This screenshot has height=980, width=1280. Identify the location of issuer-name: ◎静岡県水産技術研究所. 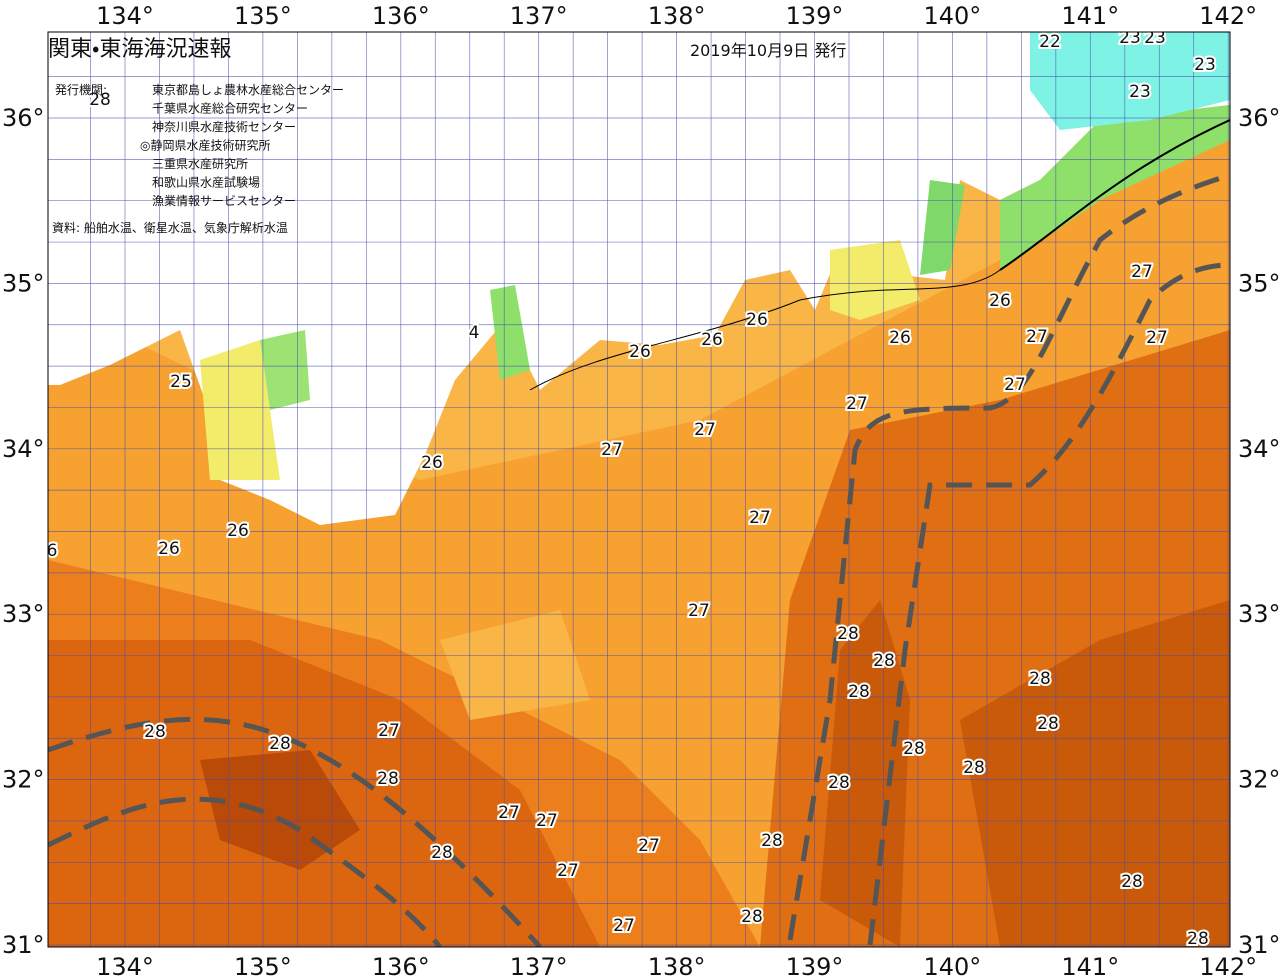
(205, 145).